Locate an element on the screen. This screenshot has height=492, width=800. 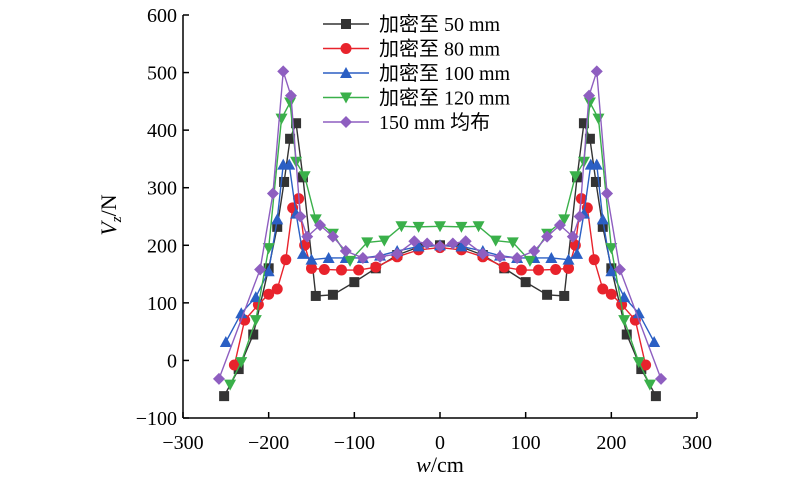
x-tick-label: 100 is located at coordinates (526, 443).